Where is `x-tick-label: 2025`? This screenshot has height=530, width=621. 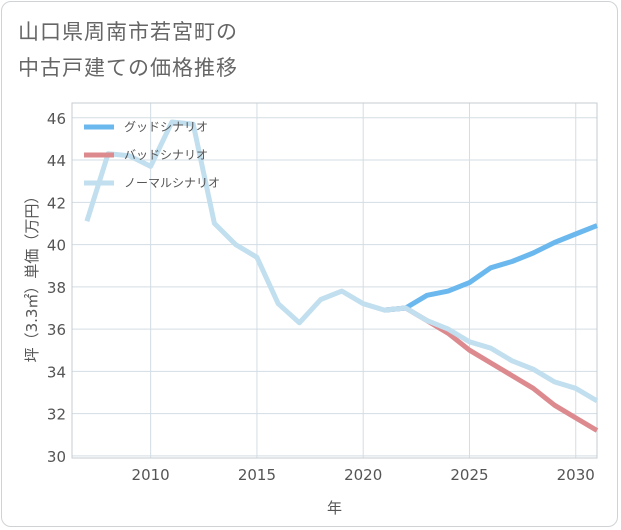
x-tick-label: 2025 is located at coordinates (469, 475).